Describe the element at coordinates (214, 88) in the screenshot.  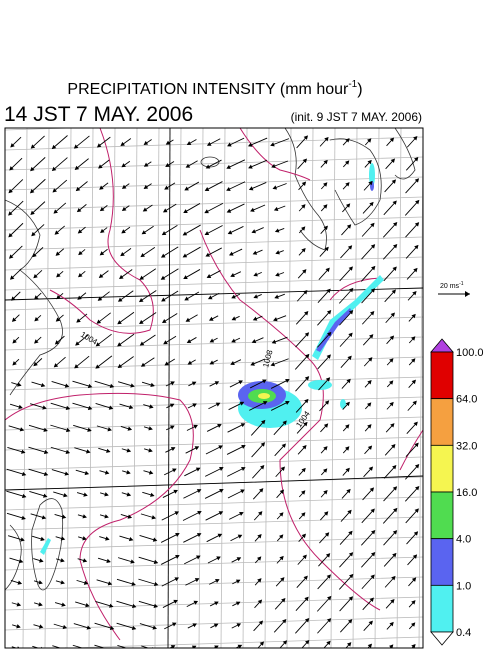
I see `title: PRECIPITATION INTENSITY (mm hour-1)` at that location.